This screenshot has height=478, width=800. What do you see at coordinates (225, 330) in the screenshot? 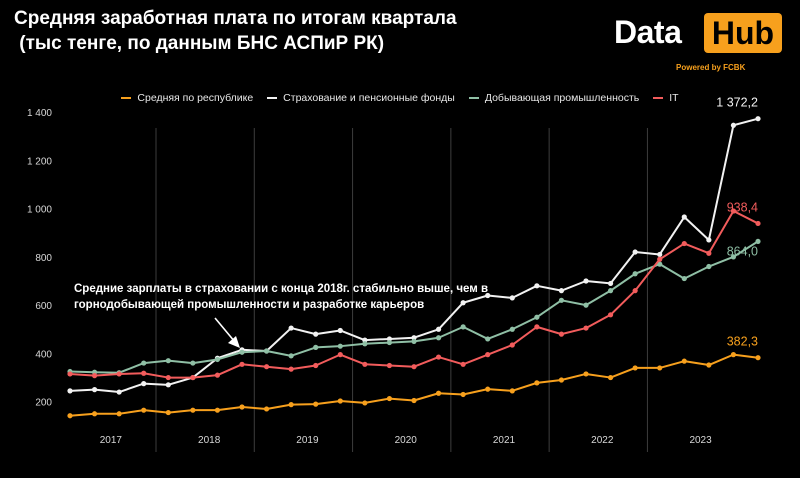
I see `annotation-arrow-shaft` at bounding box center [225, 330].